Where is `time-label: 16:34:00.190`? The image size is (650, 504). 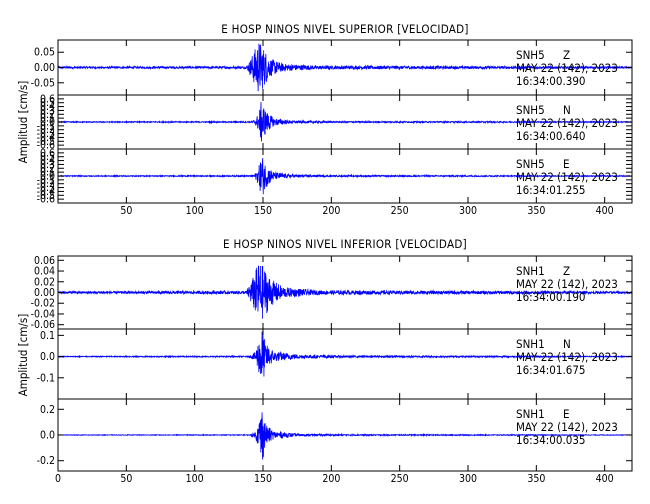 time-label: 16:34:00.190 is located at coordinates (551, 297).